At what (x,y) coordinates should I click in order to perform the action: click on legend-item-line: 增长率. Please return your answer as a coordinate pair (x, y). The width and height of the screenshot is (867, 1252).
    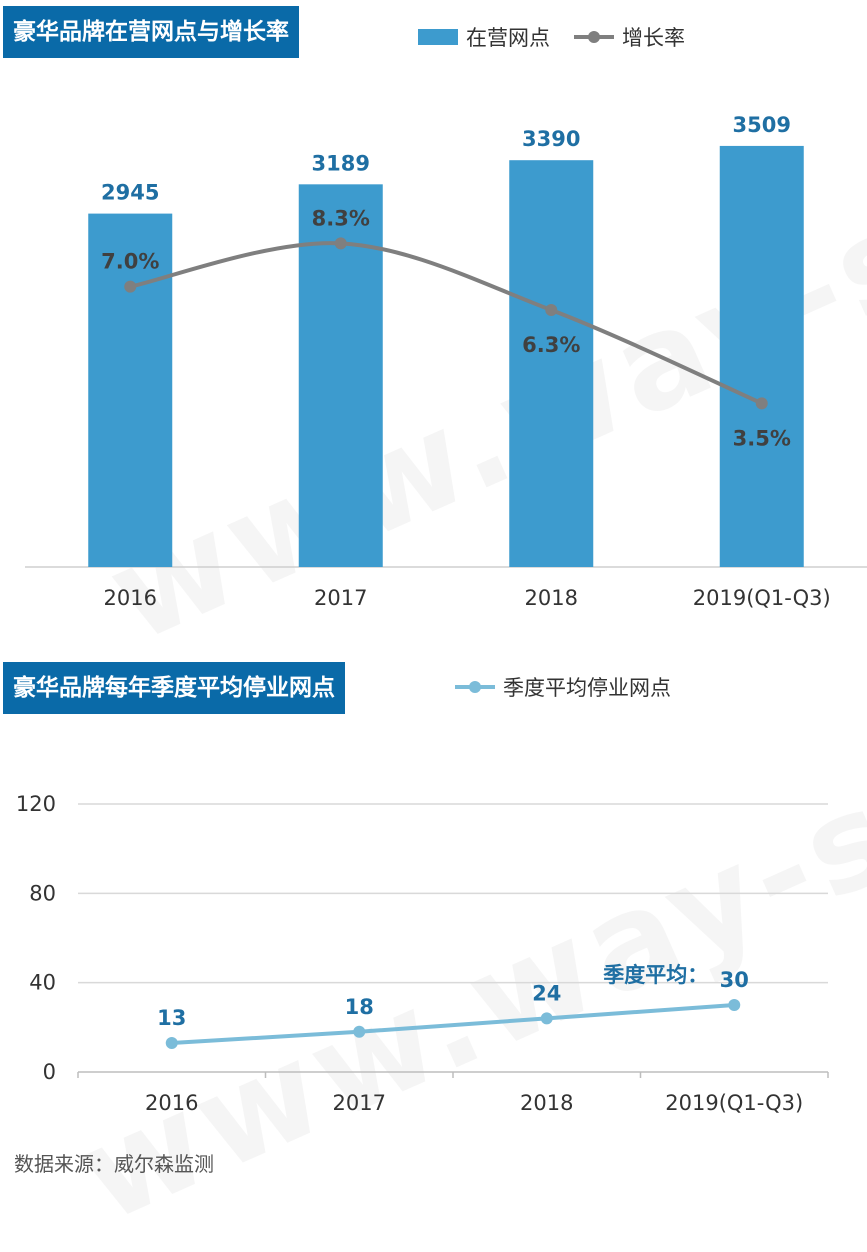
    Looking at the image, I should click on (629, 37).